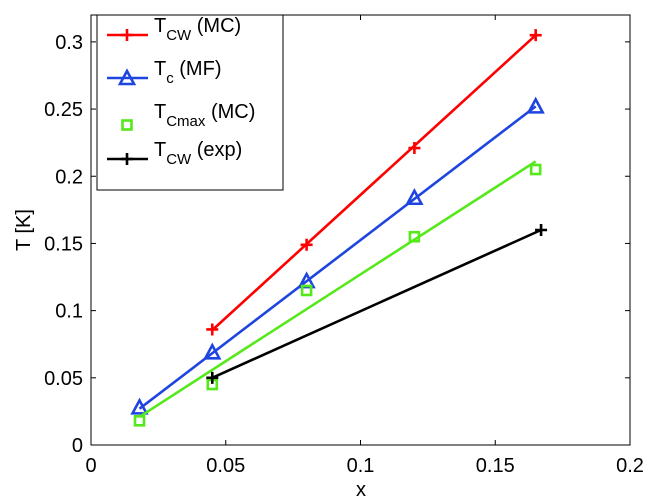 The image size is (657, 503). What do you see at coordinates (198, 153) in the screenshot?
I see `legend-label-tcw-exp: TCW (exp)` at bounding box center [198, 153].